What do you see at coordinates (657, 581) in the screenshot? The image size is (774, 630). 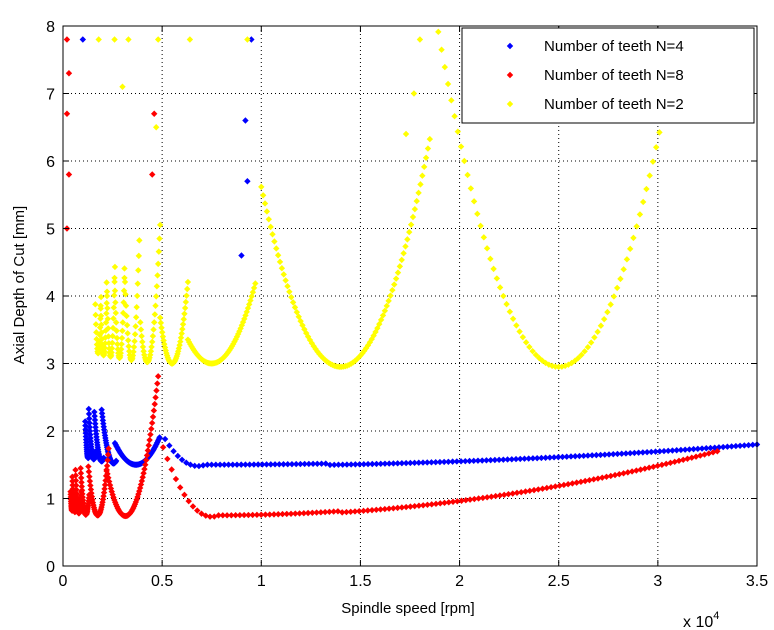 I see `x-tick-label: 3` at bounding box center [657, 581].